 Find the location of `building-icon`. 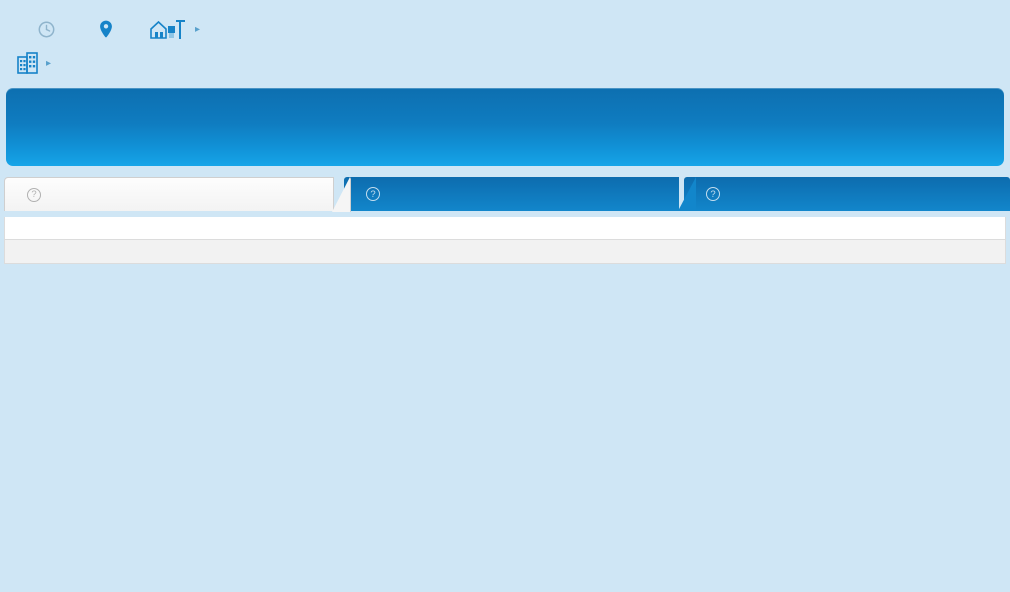

building-icon is located at coordinates (28, 63).